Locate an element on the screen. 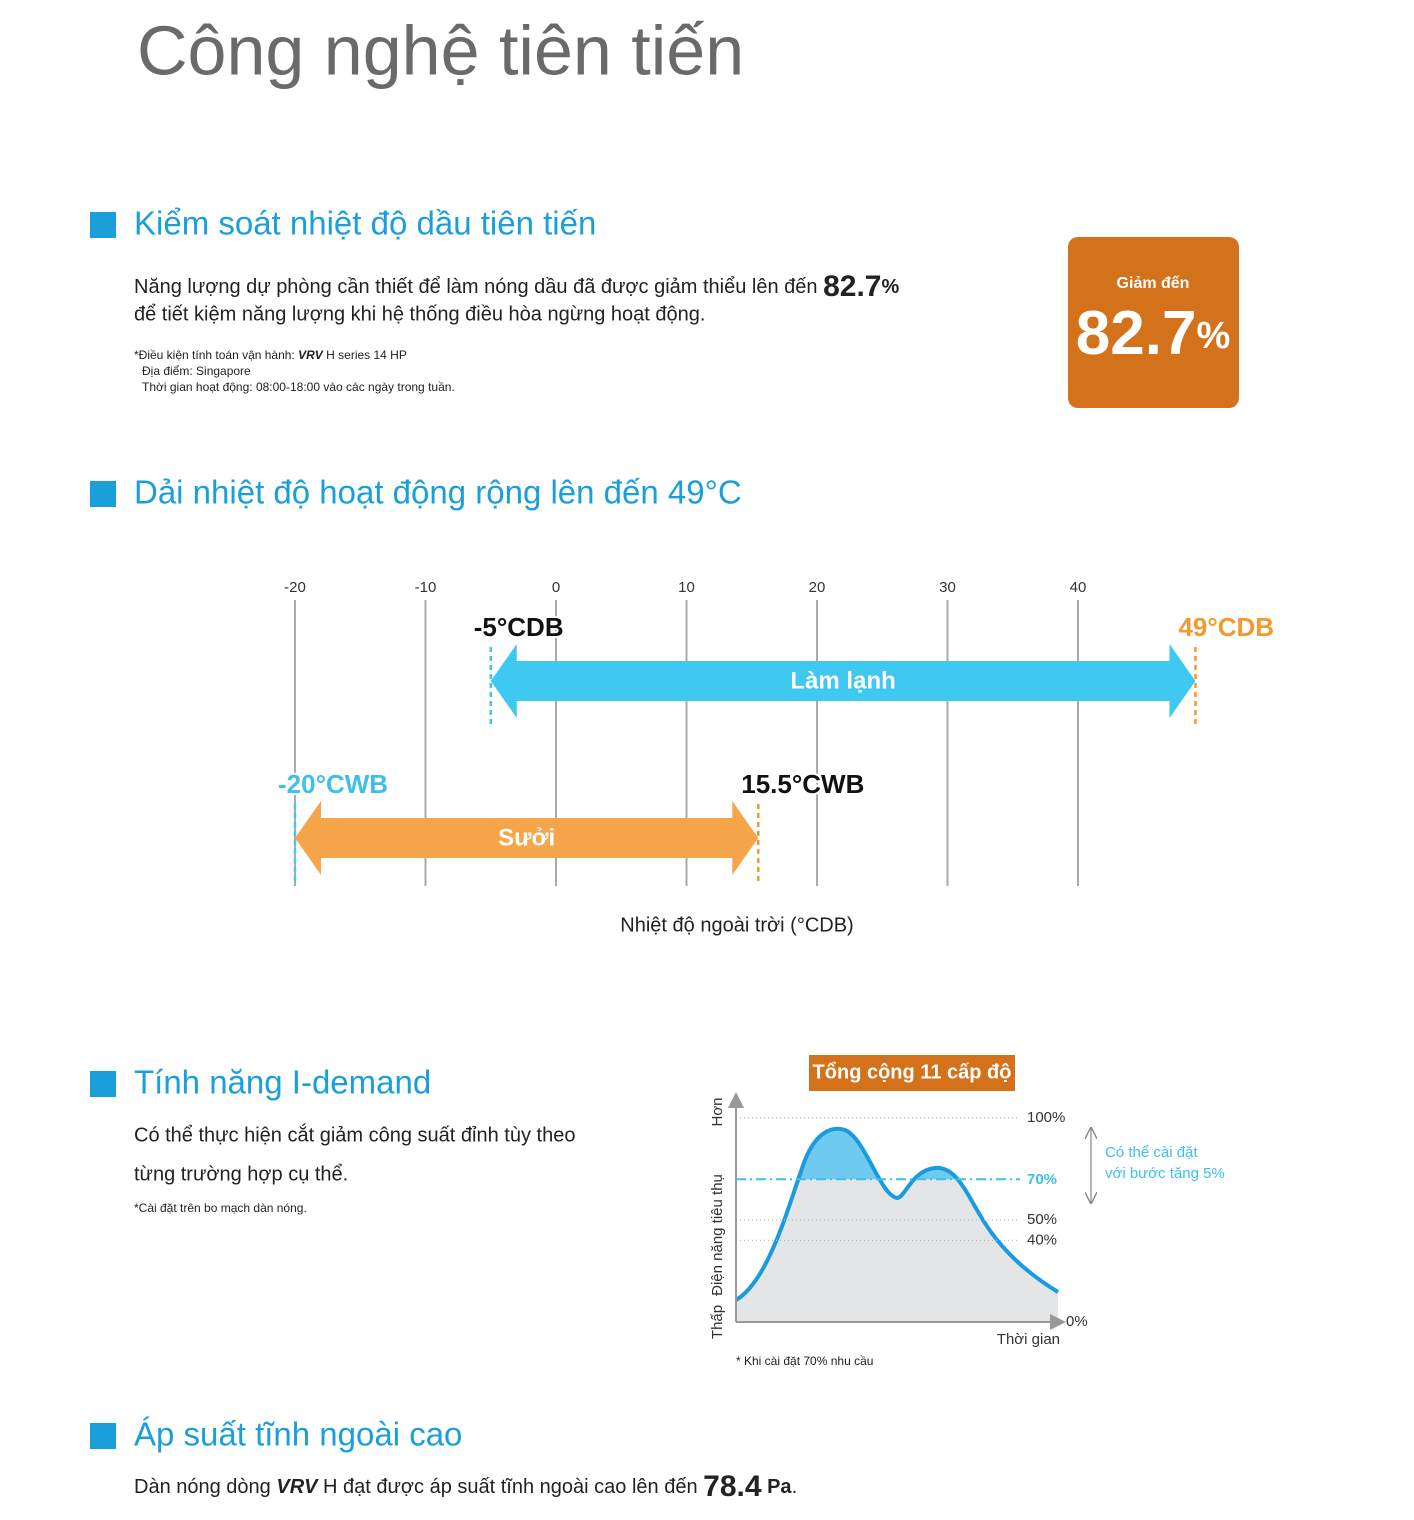 This screenshot has width=1414, height=1520. badge-text: 82.7% is located at coordinates (1153, 333).